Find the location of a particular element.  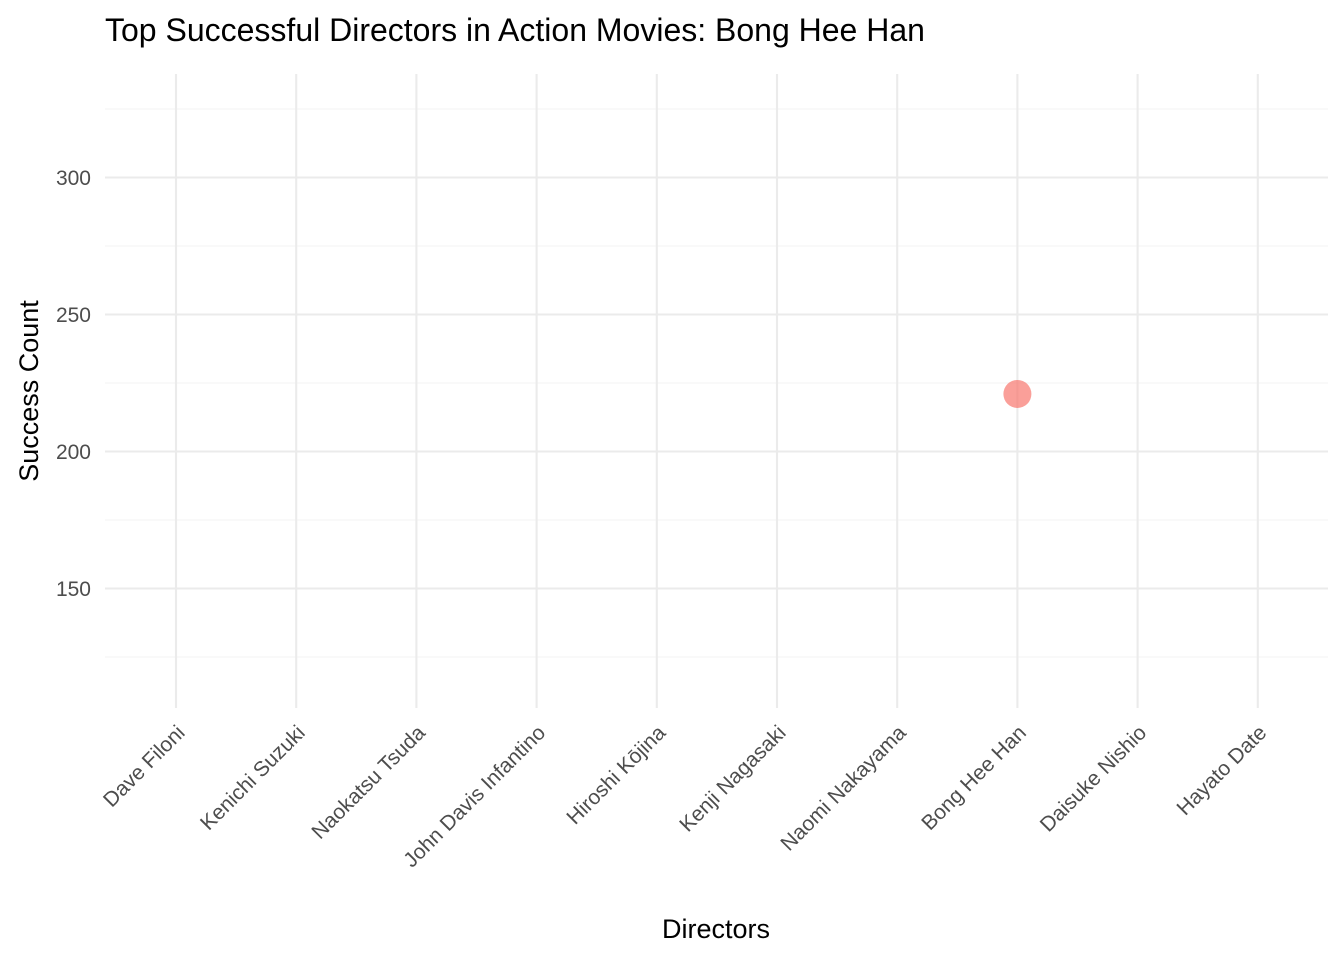

data-point is located at coordinates (1017, 393).